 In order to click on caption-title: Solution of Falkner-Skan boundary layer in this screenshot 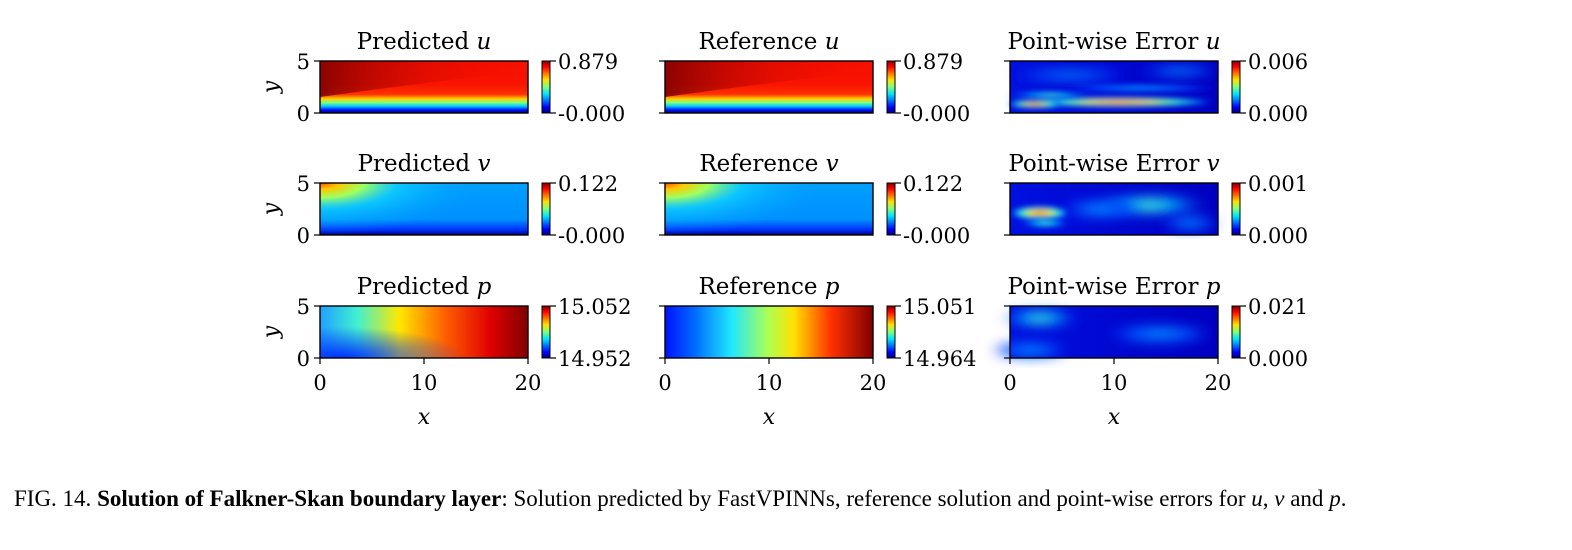, I will do `click(299, 498)`.